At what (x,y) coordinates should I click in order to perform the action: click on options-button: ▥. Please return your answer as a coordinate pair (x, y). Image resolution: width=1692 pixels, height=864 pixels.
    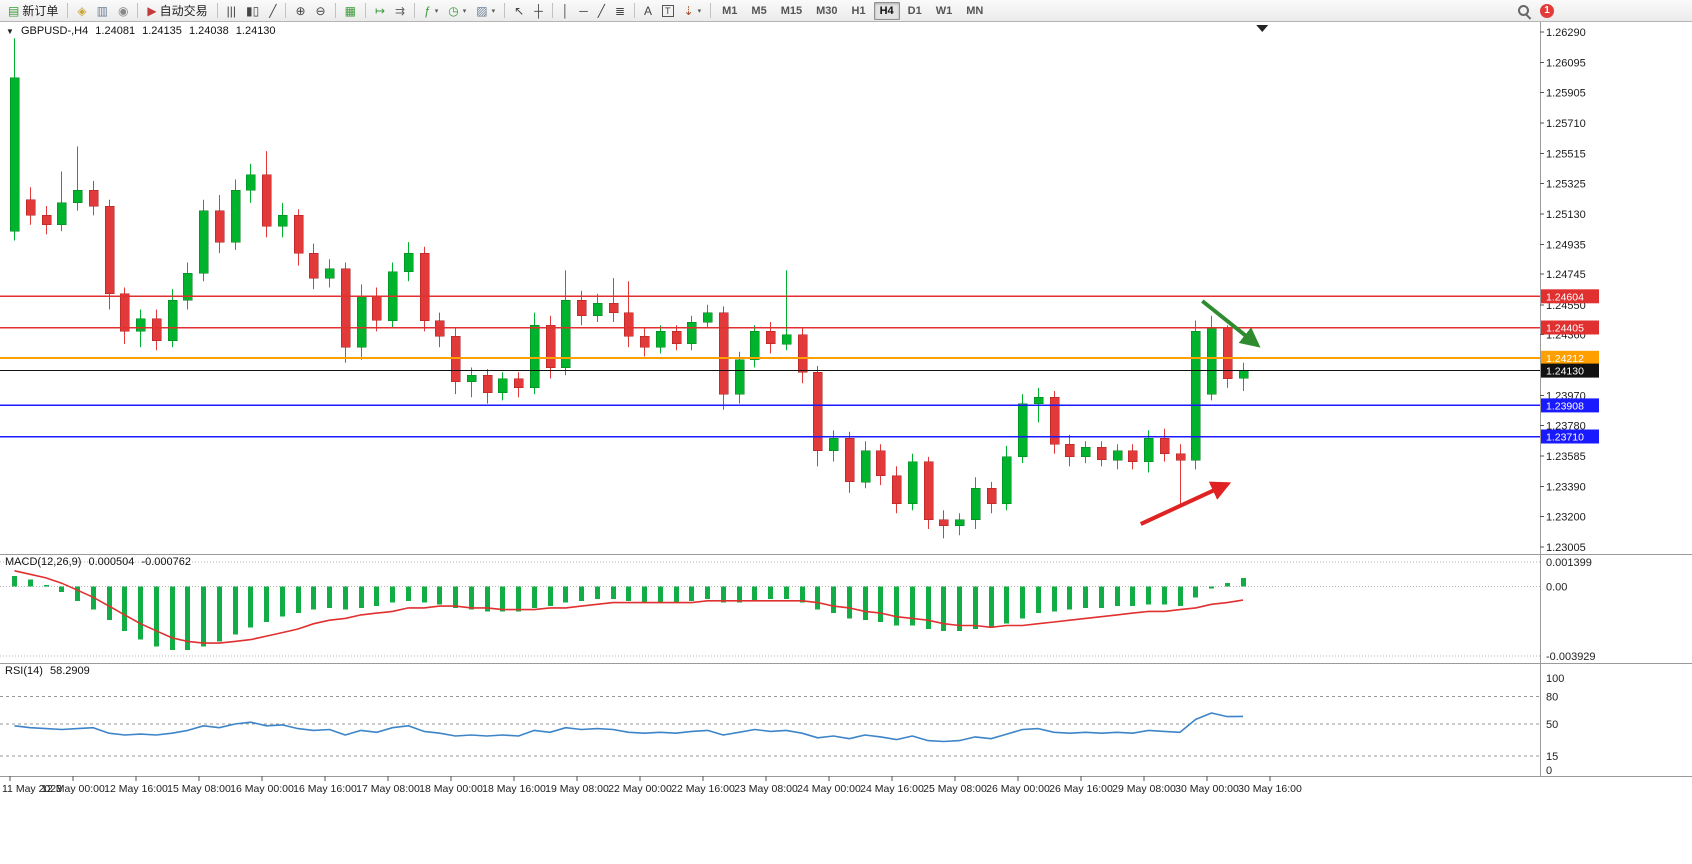
    Looking at the image, I should click on (102, 11).